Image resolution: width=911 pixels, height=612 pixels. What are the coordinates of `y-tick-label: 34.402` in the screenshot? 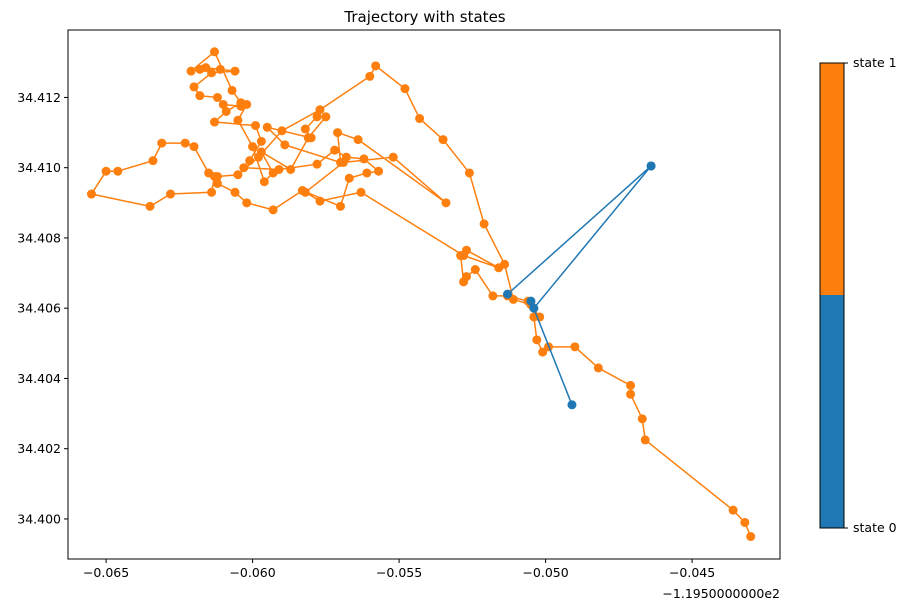 It's located at (39, 448).